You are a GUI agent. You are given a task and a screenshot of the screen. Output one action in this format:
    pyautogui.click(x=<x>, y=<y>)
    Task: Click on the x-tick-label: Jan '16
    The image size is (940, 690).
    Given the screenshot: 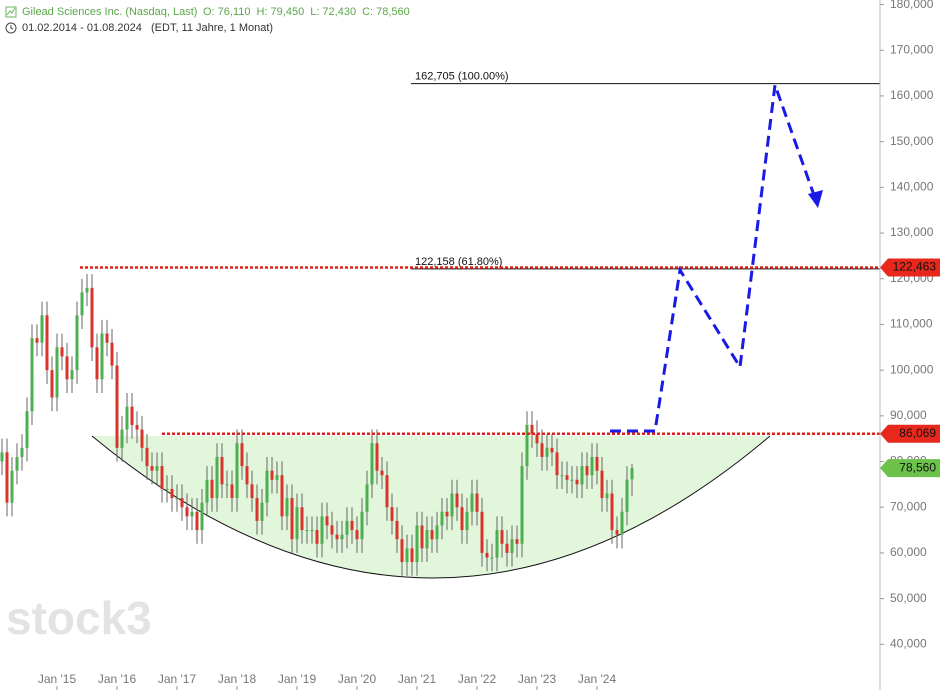 What is the action you would take?
    pyautogui.click(x=117, y=679)
    